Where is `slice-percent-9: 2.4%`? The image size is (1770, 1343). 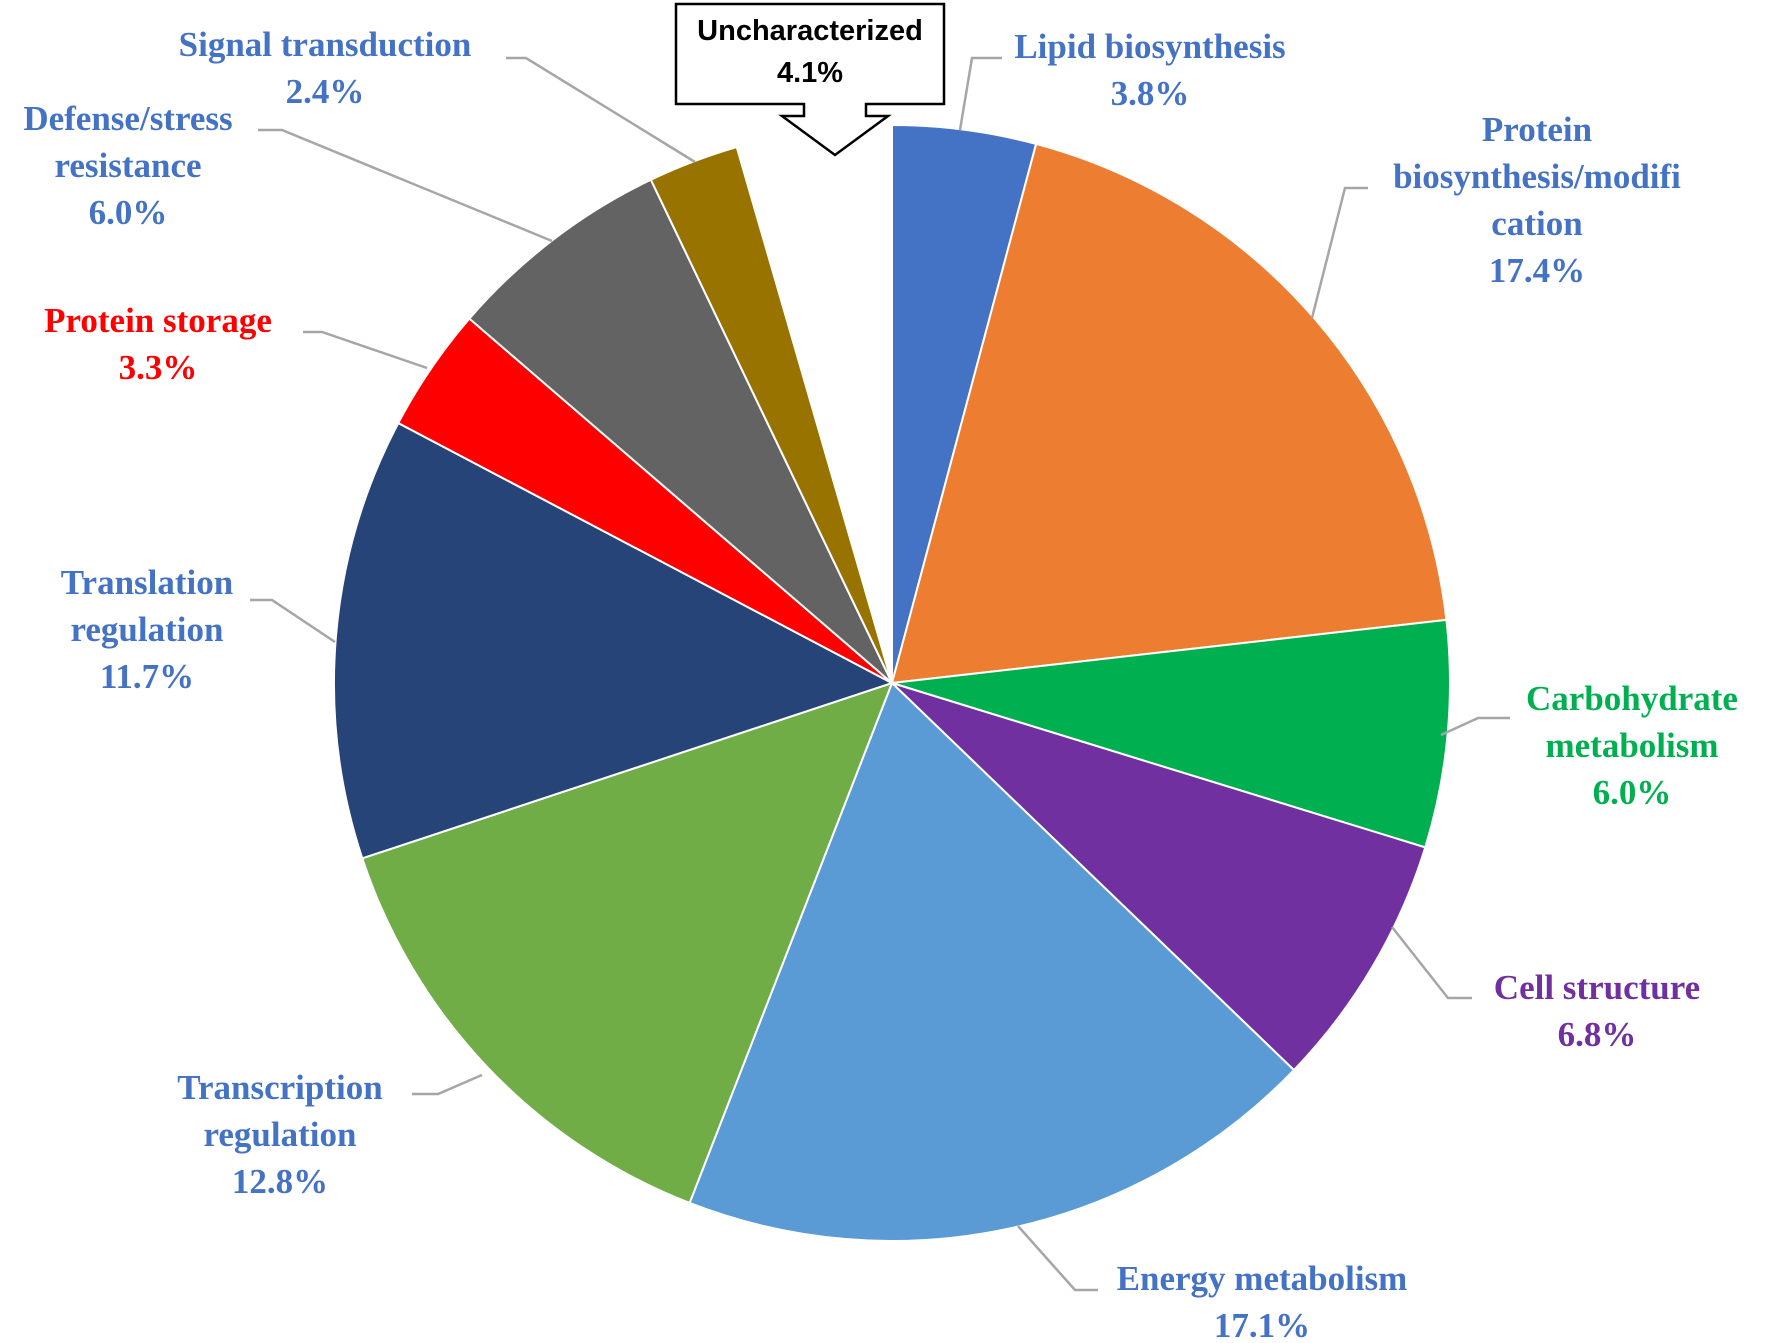
slice-percent-9: 2.4% is located at coordinates (325, 91).